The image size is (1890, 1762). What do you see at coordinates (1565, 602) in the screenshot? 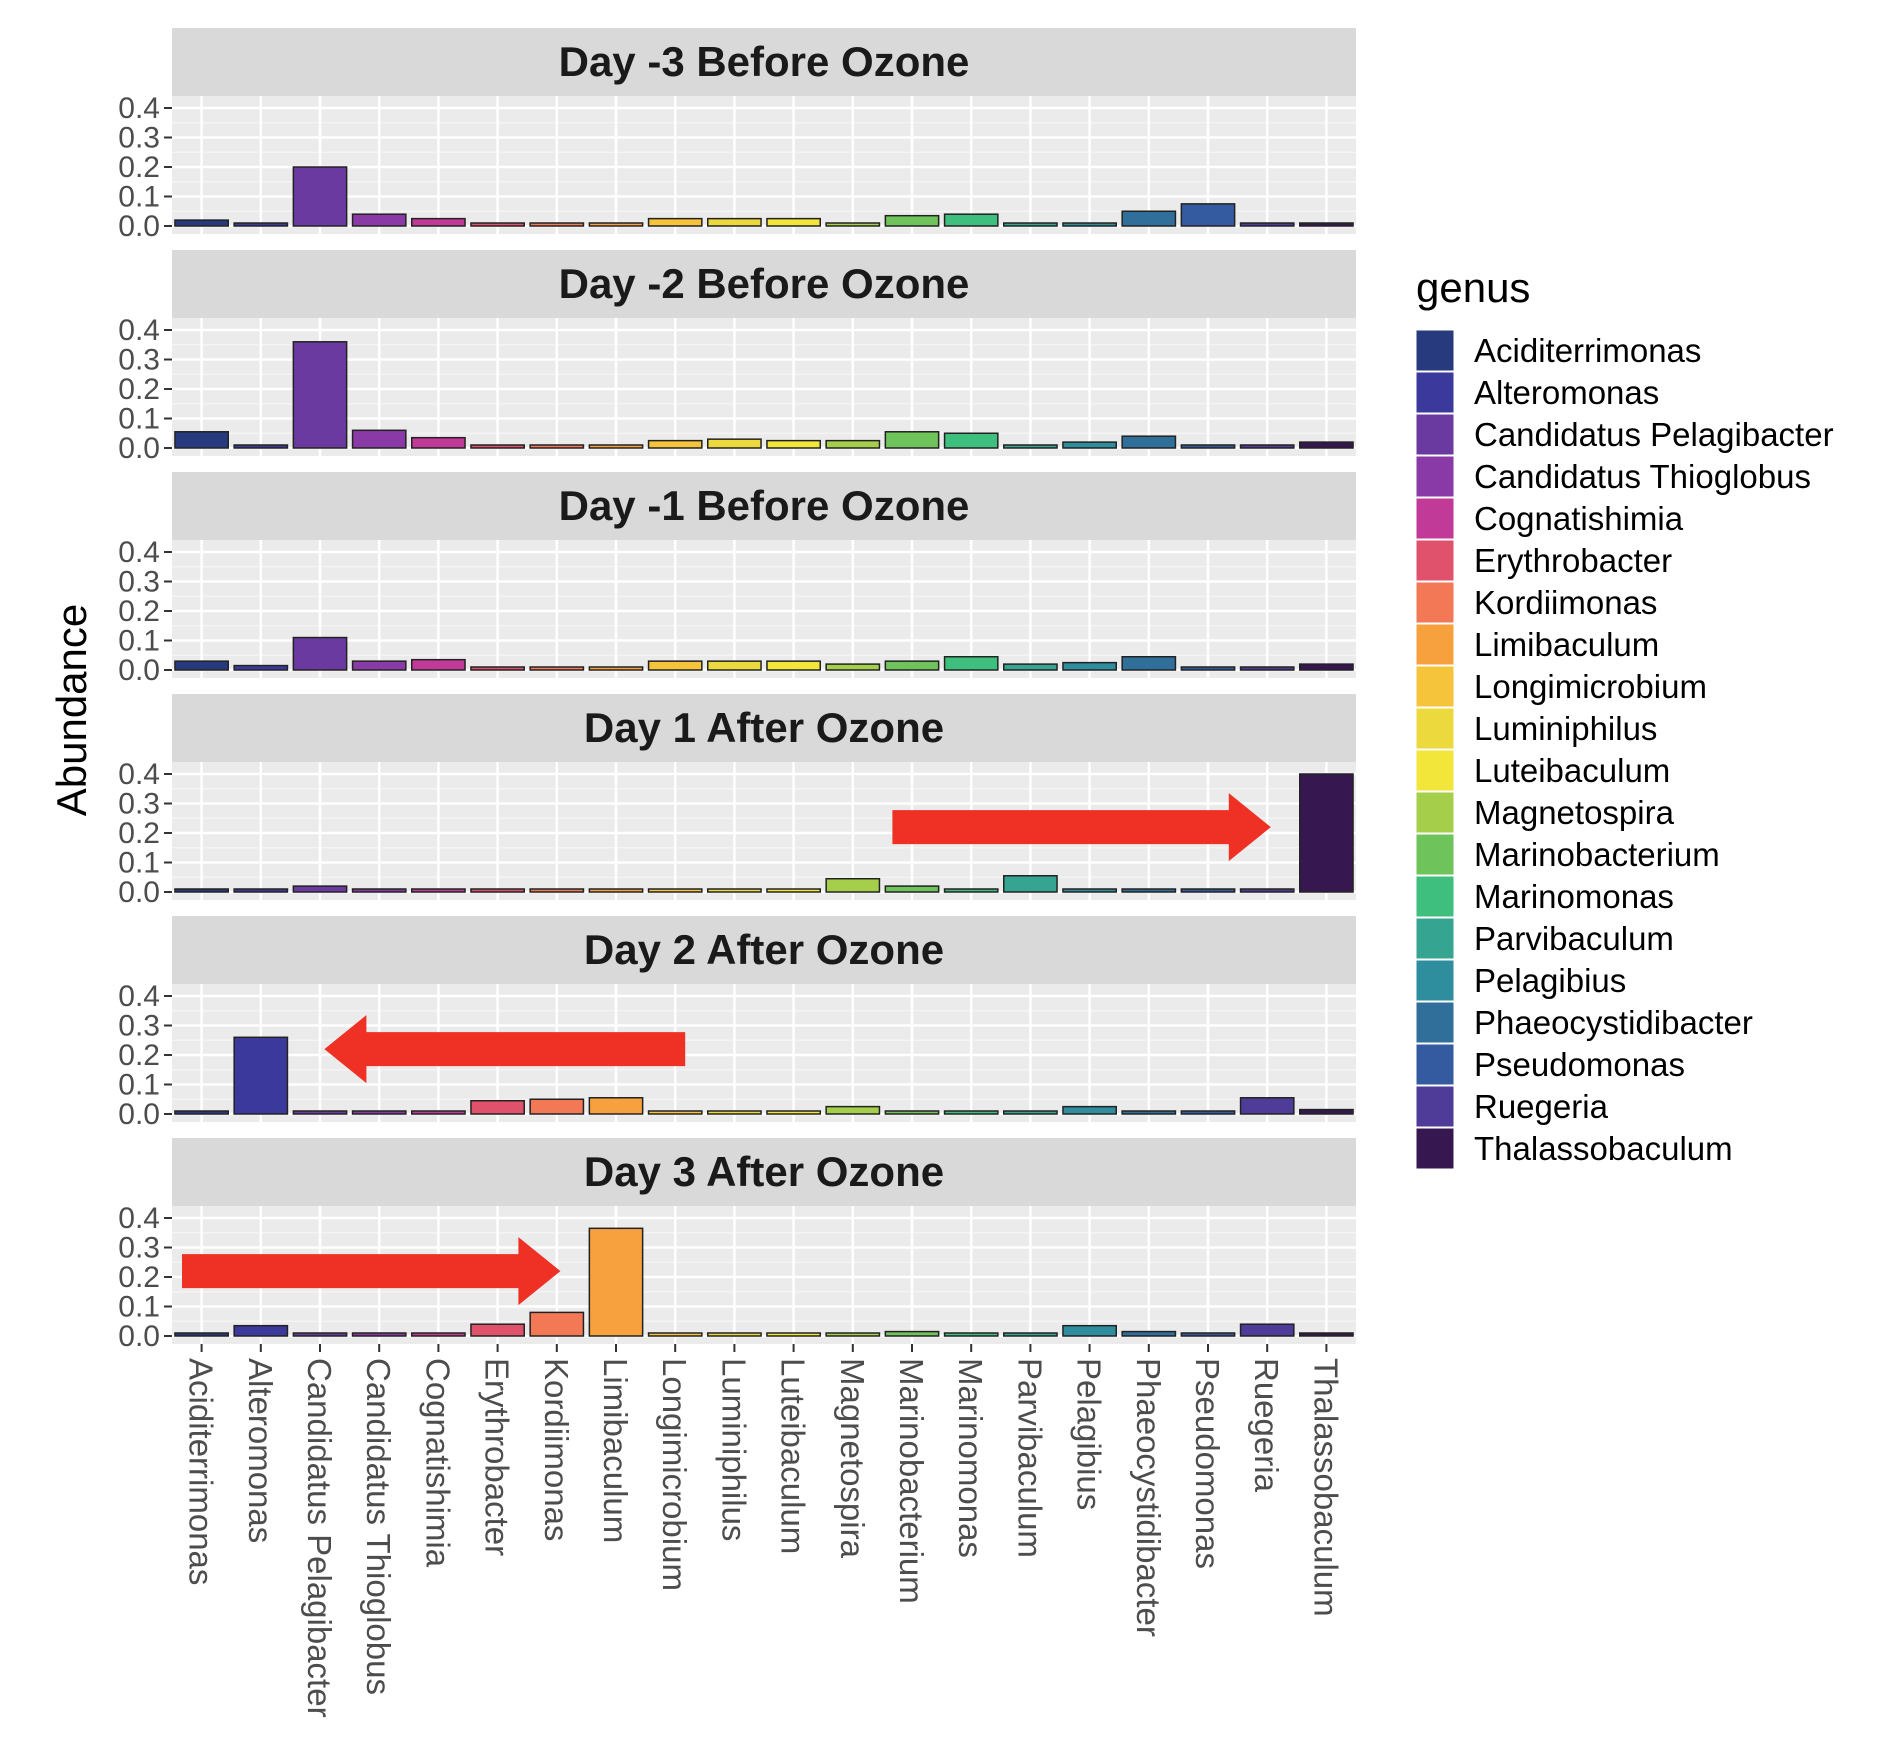
I see `legend-label: Kordiimonas` at bounding box center [1565, 602].